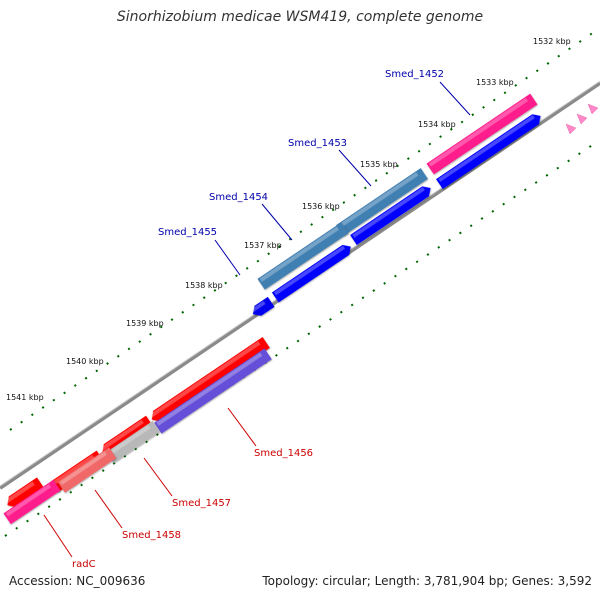 The height and width of the screenshot is (600, 600). What do you see at coordinates (145, 323) in the screenshot?
I see `tick-1539kbp: 1539 kbp` at bounding box center [145, 323].